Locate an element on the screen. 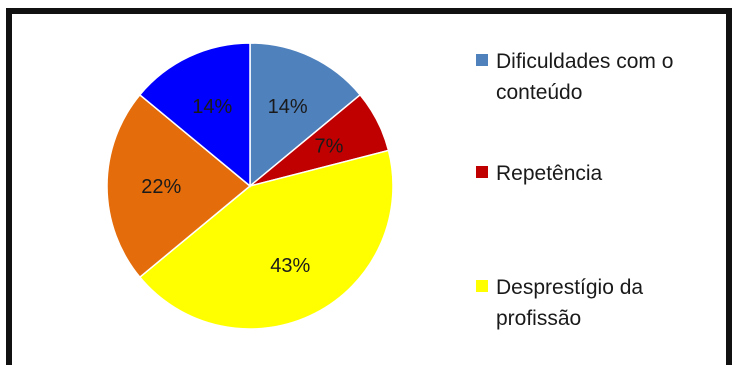 The image size is (738, 371). pie-slice-label-3: 22% is located at coordinates (161, 187).